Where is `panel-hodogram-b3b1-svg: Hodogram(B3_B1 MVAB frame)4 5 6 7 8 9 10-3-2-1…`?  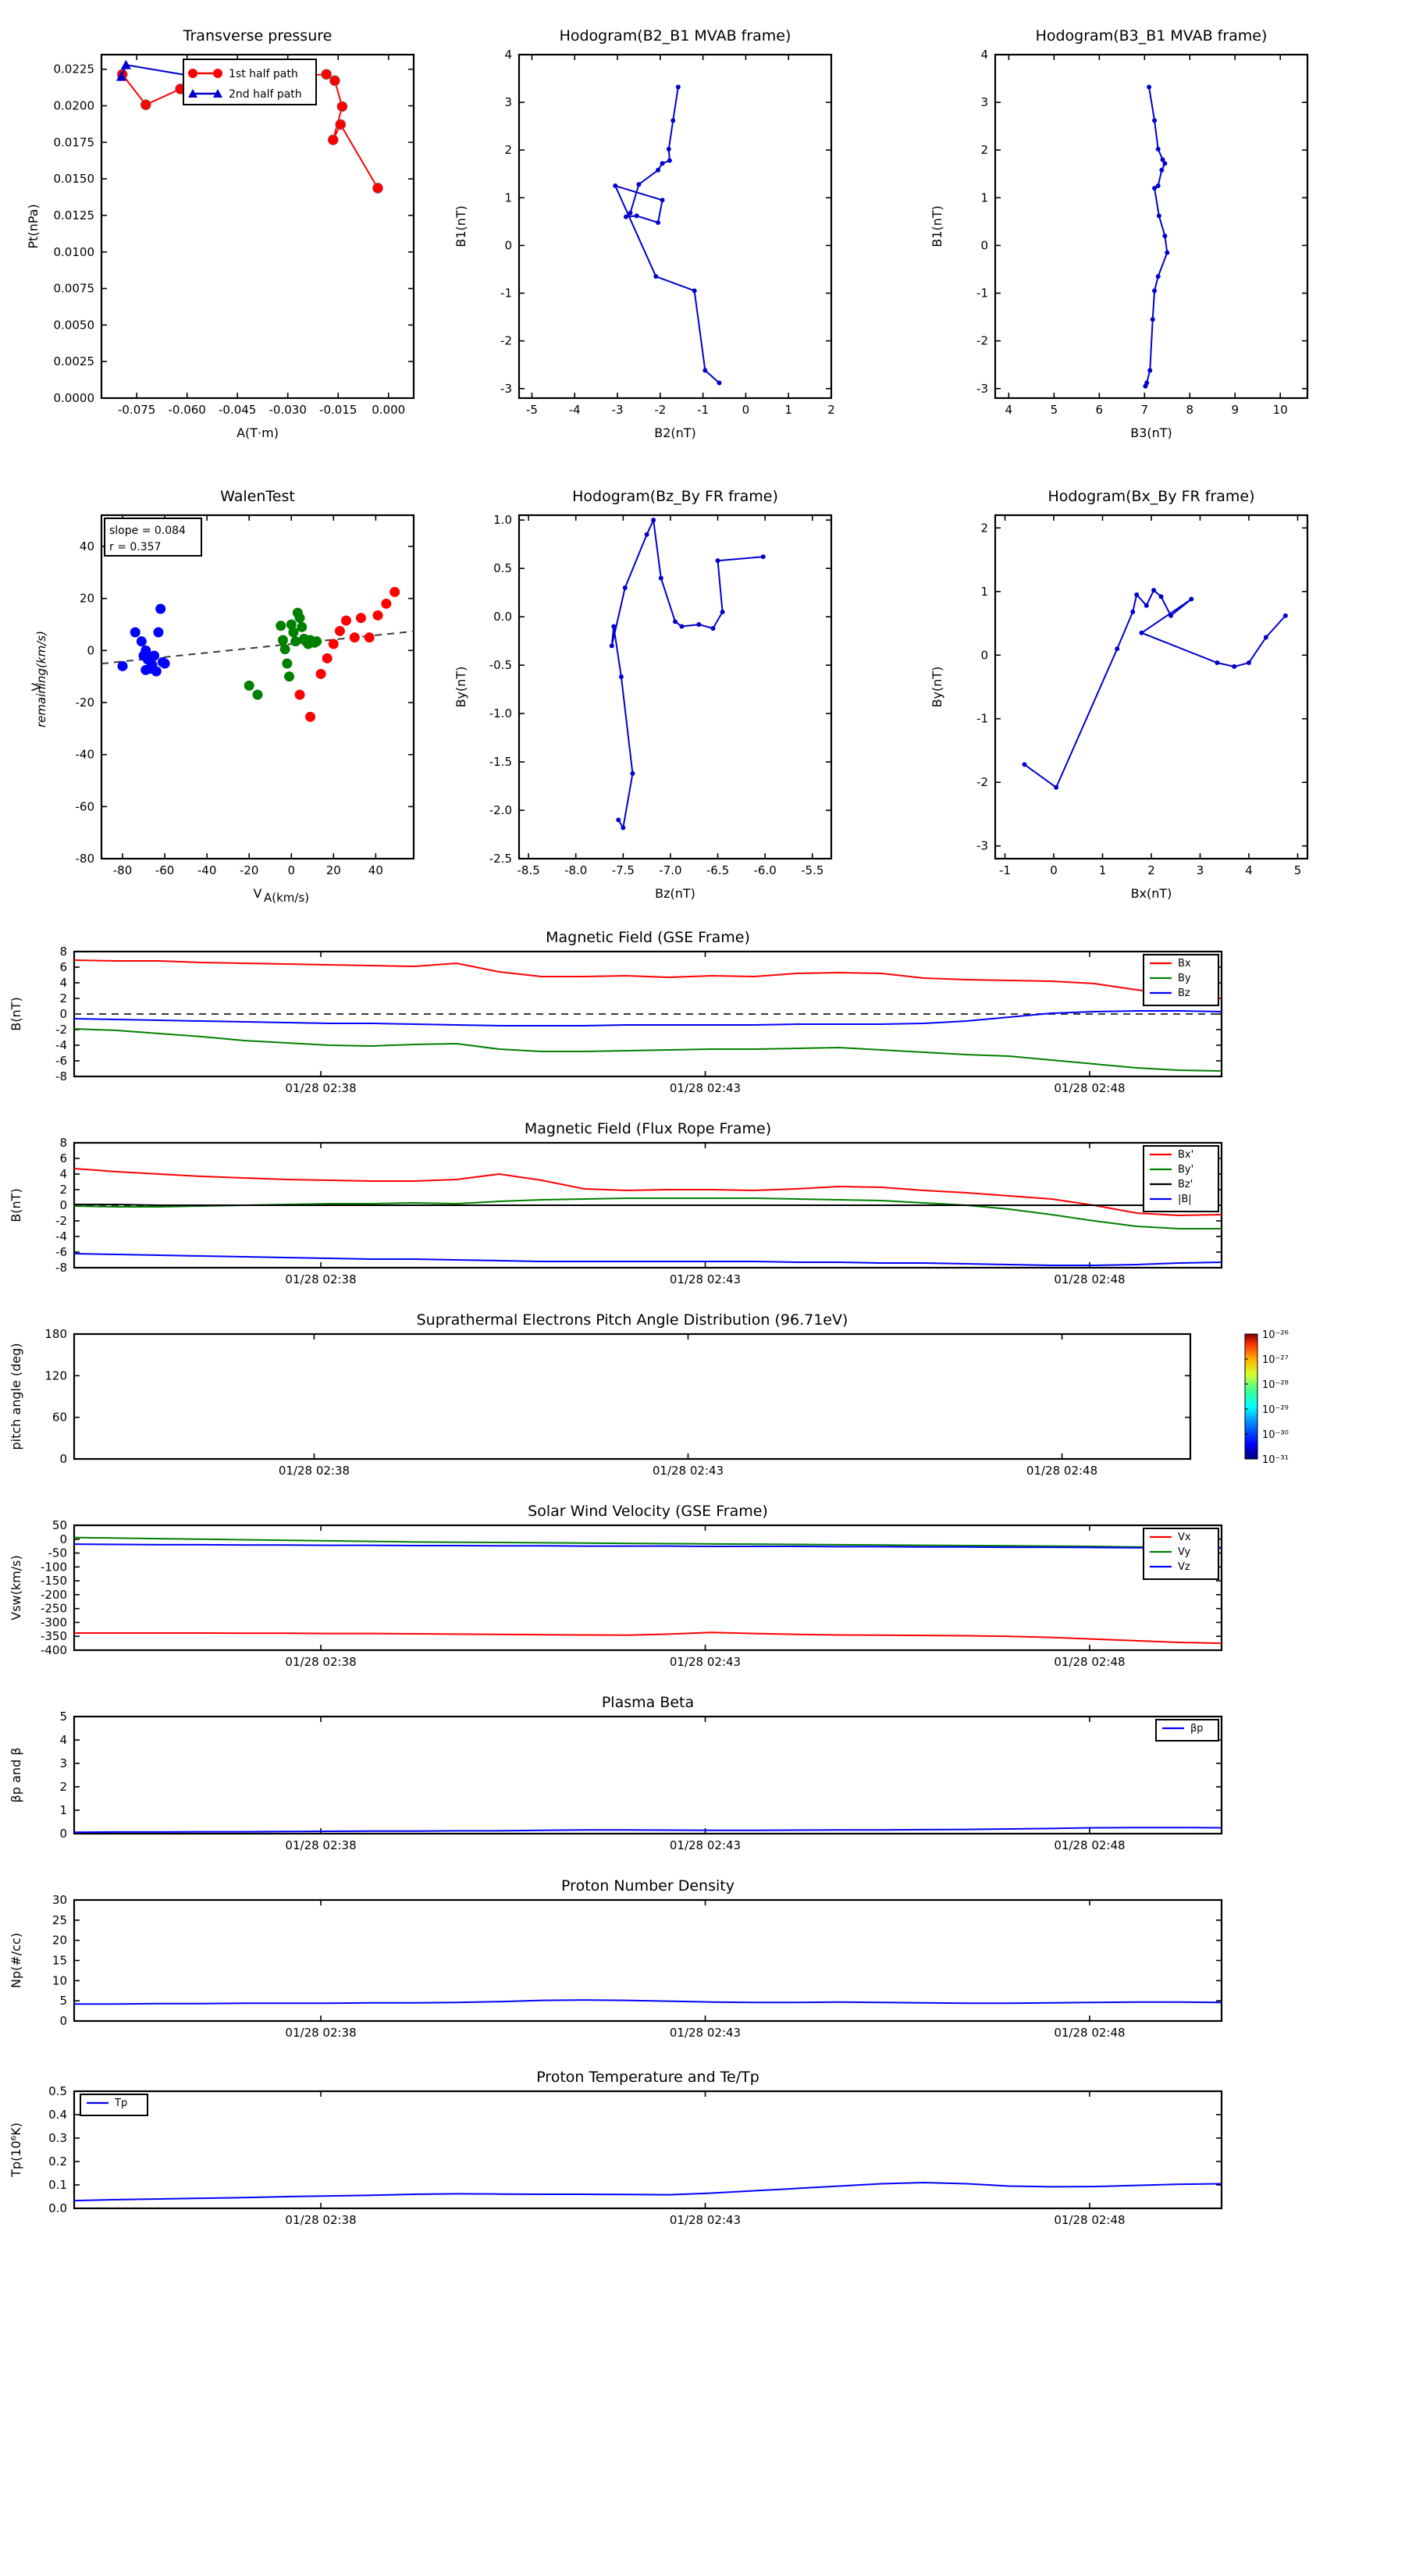
panel-hodogram-b3b1-svg: Hodogram(B3_B1 MVAB frame)4 5 6 7 8 9 10-3-2-1… is located at coordinates (1119, 233).